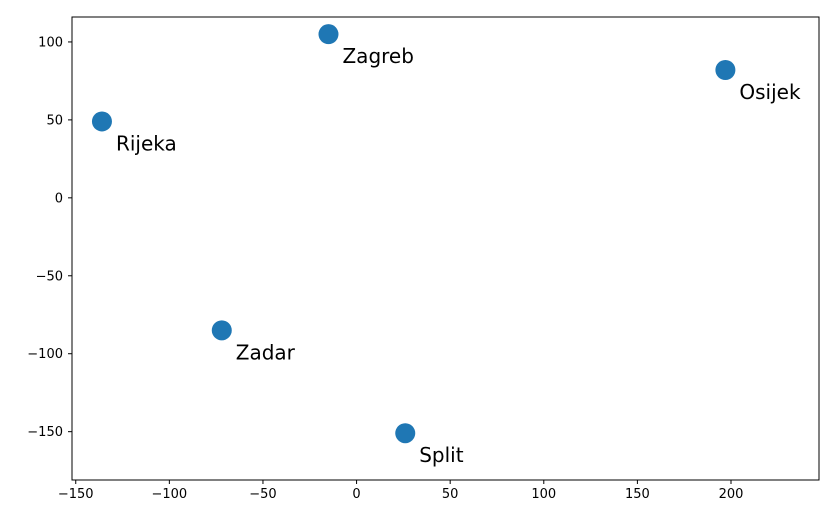 This screenshot has height=523, width=836. What do you see at coordinates (49, 237) in the screenshot?
I see `y-axis: −150 −100 −50 0 50 100` at bounding box center [49, 237].